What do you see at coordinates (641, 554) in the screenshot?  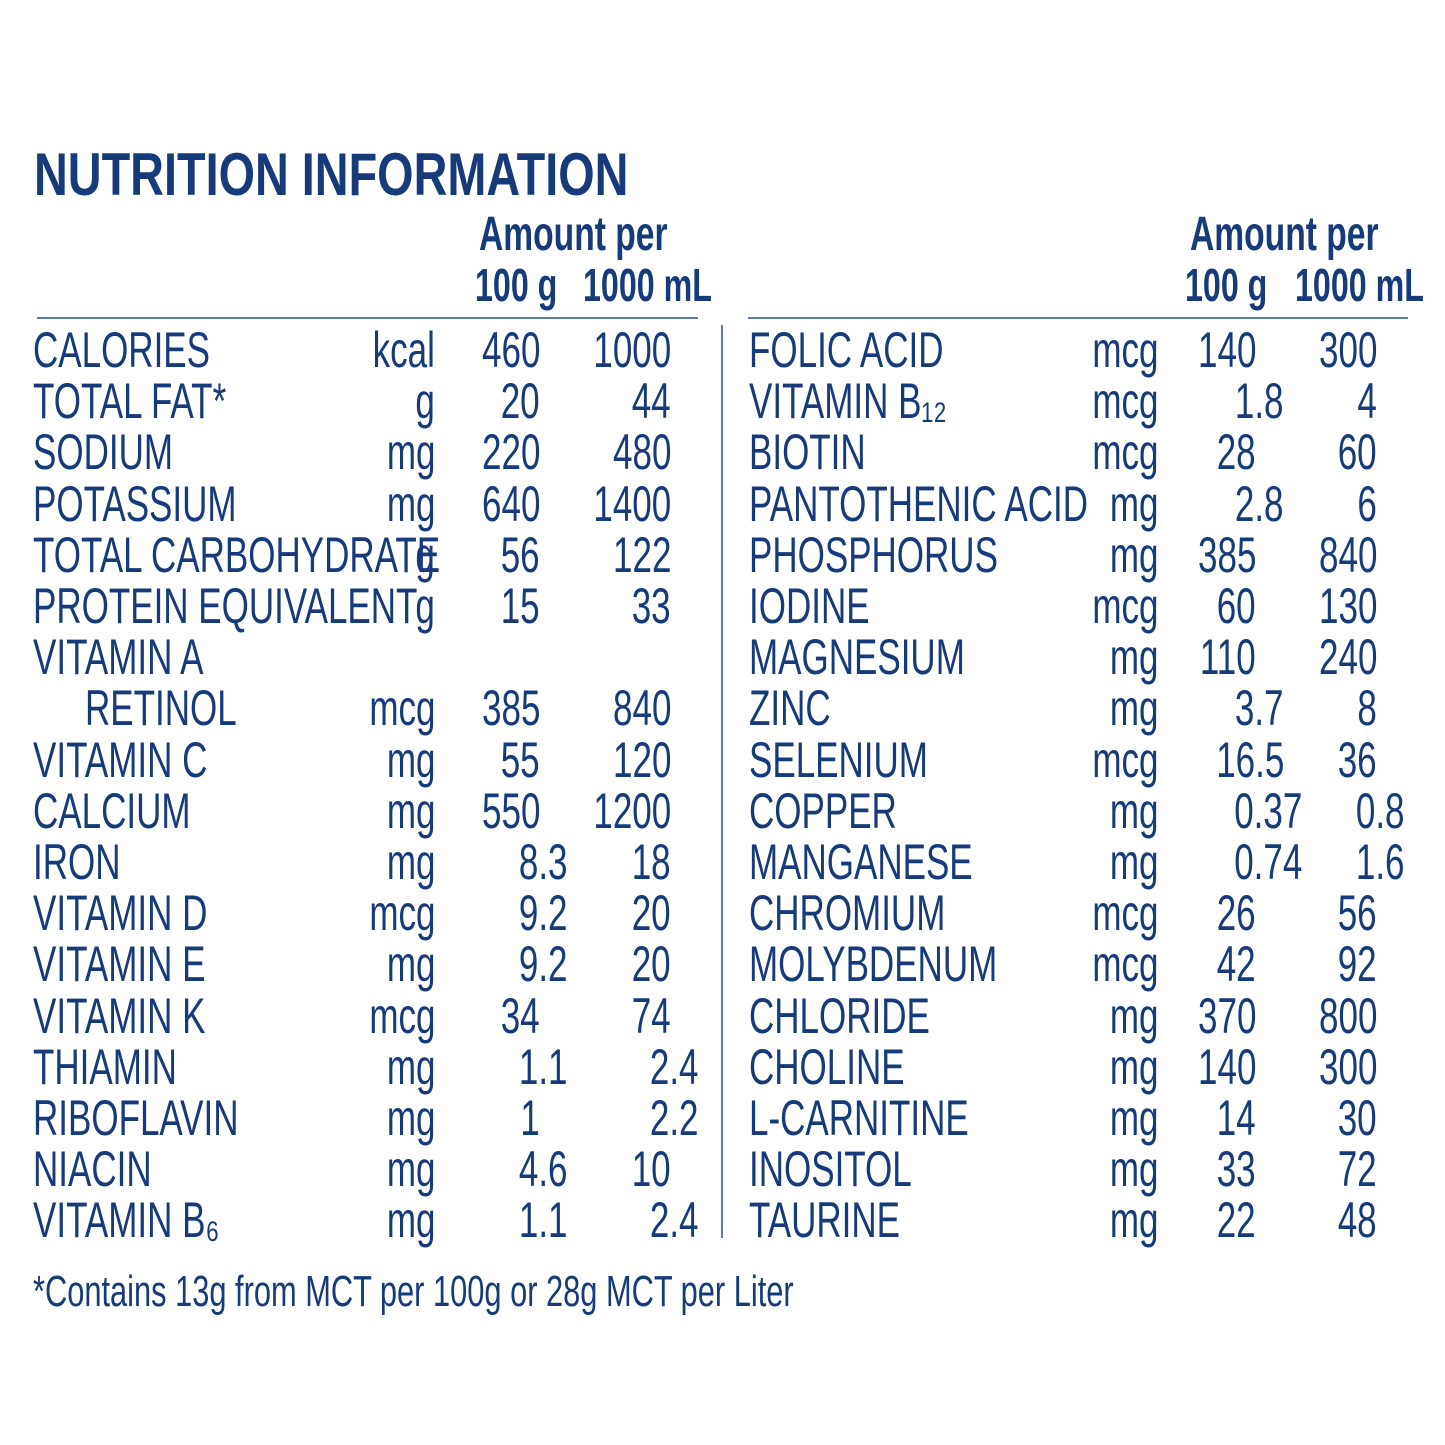 I see `amount-1000ml: 122` at bounding box center [641, 554].